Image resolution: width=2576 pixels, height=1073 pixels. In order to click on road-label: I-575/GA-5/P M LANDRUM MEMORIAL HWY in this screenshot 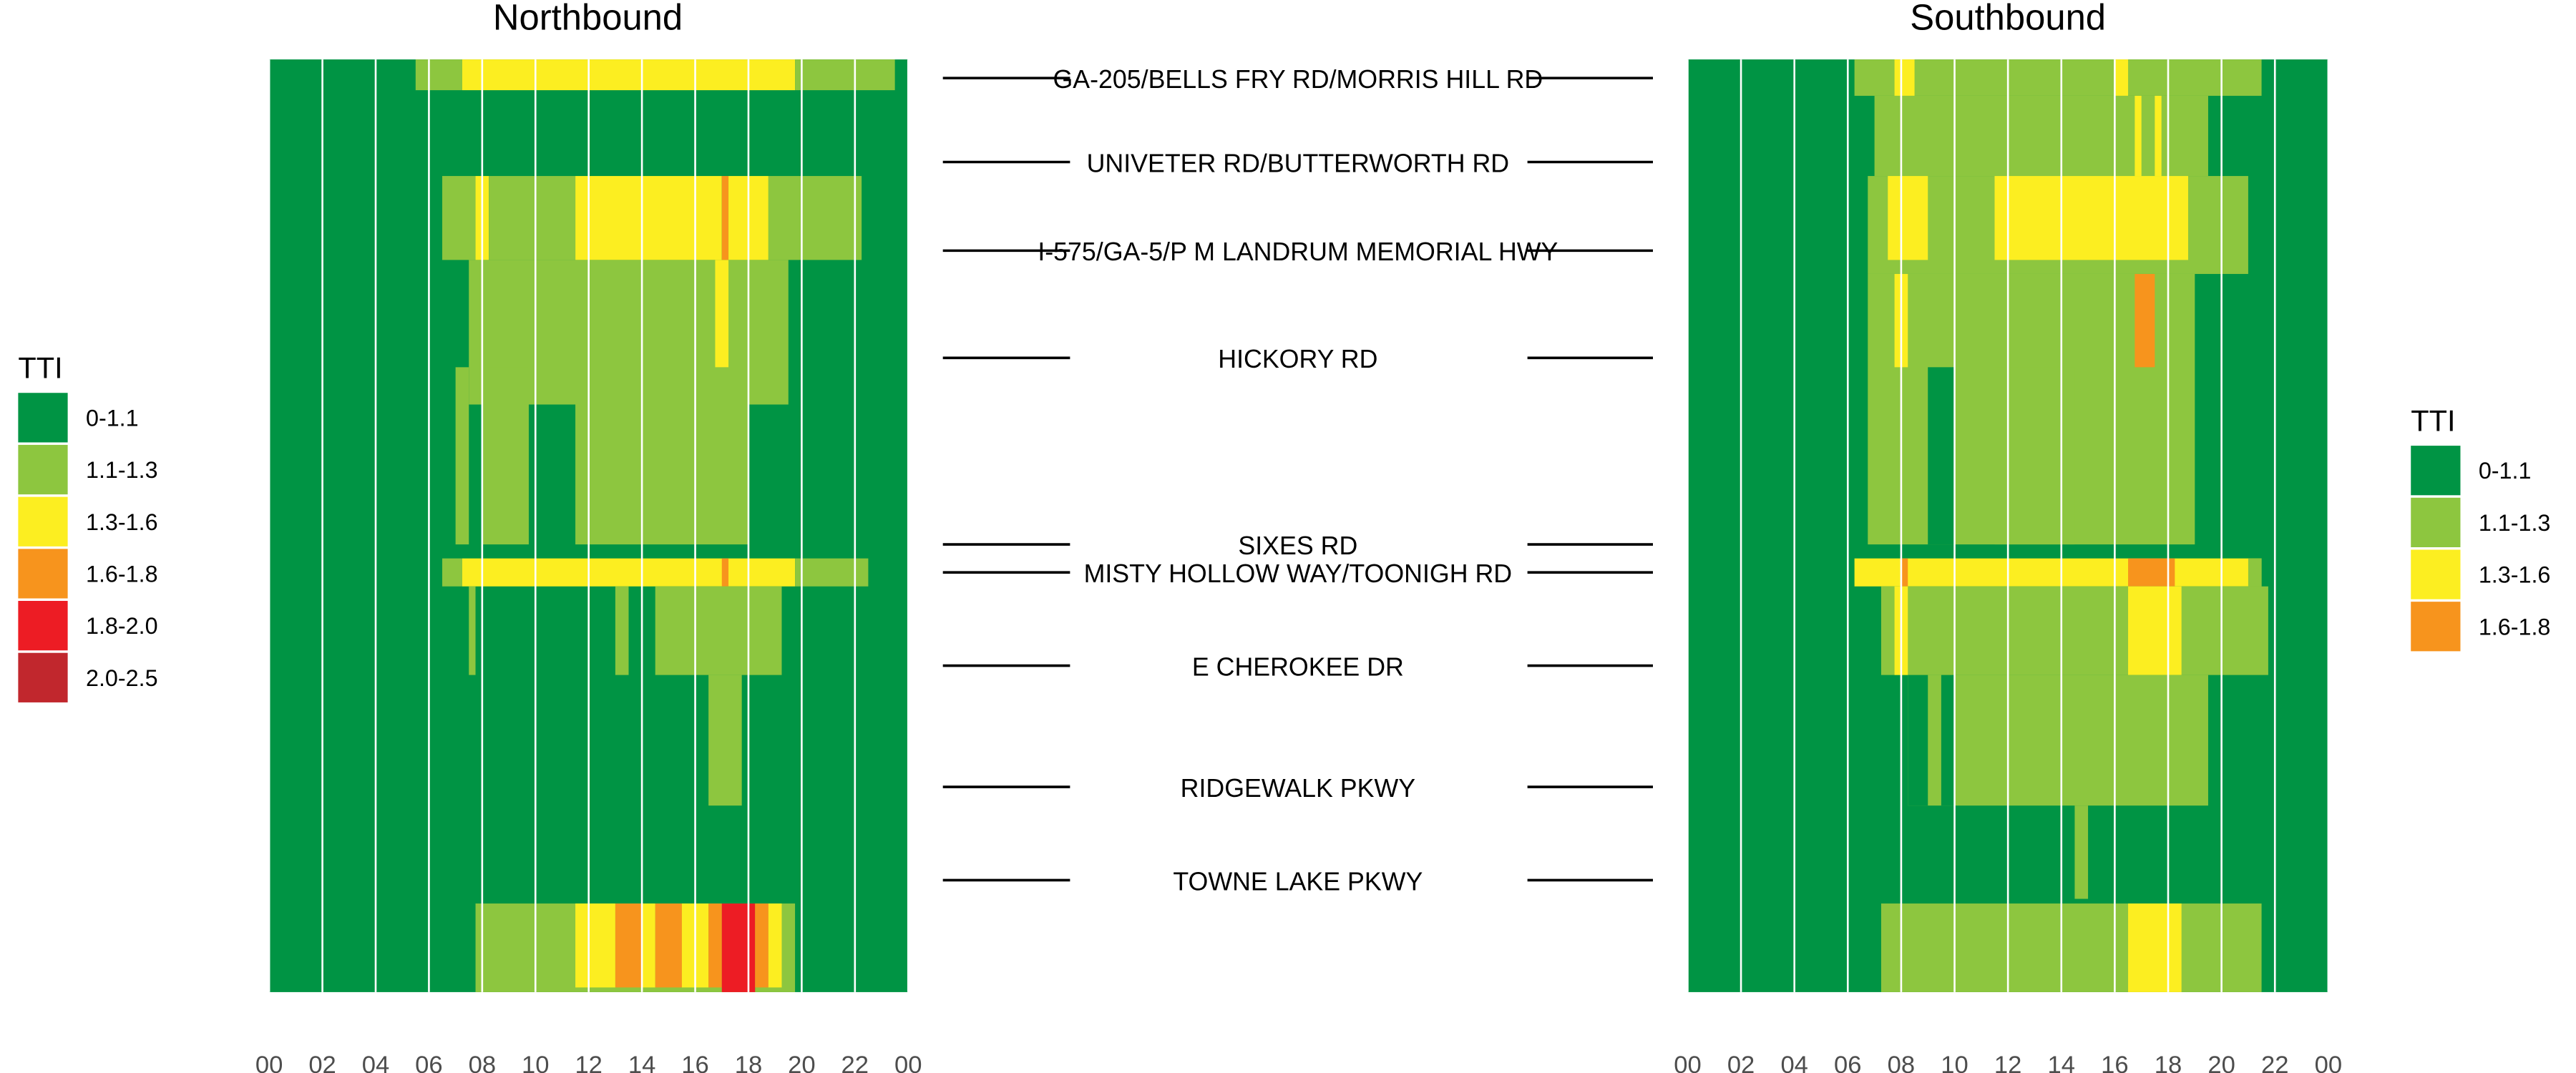, I will do `click(1298, 251)`.